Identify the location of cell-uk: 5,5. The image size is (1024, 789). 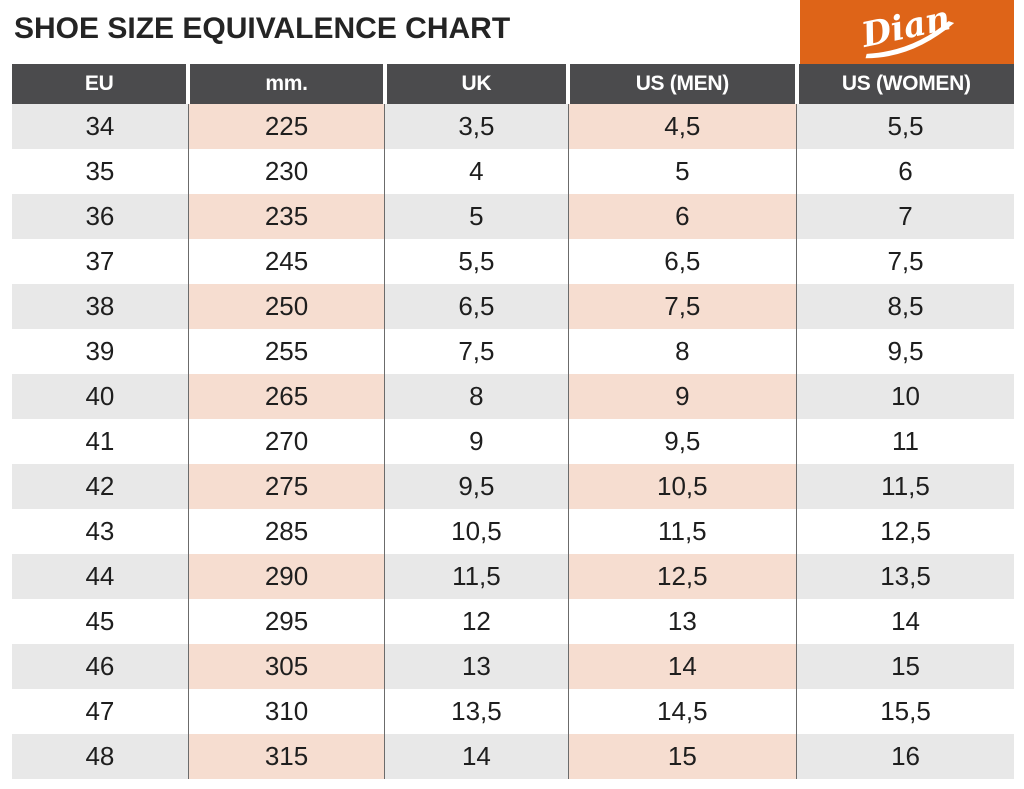
(476, 261).